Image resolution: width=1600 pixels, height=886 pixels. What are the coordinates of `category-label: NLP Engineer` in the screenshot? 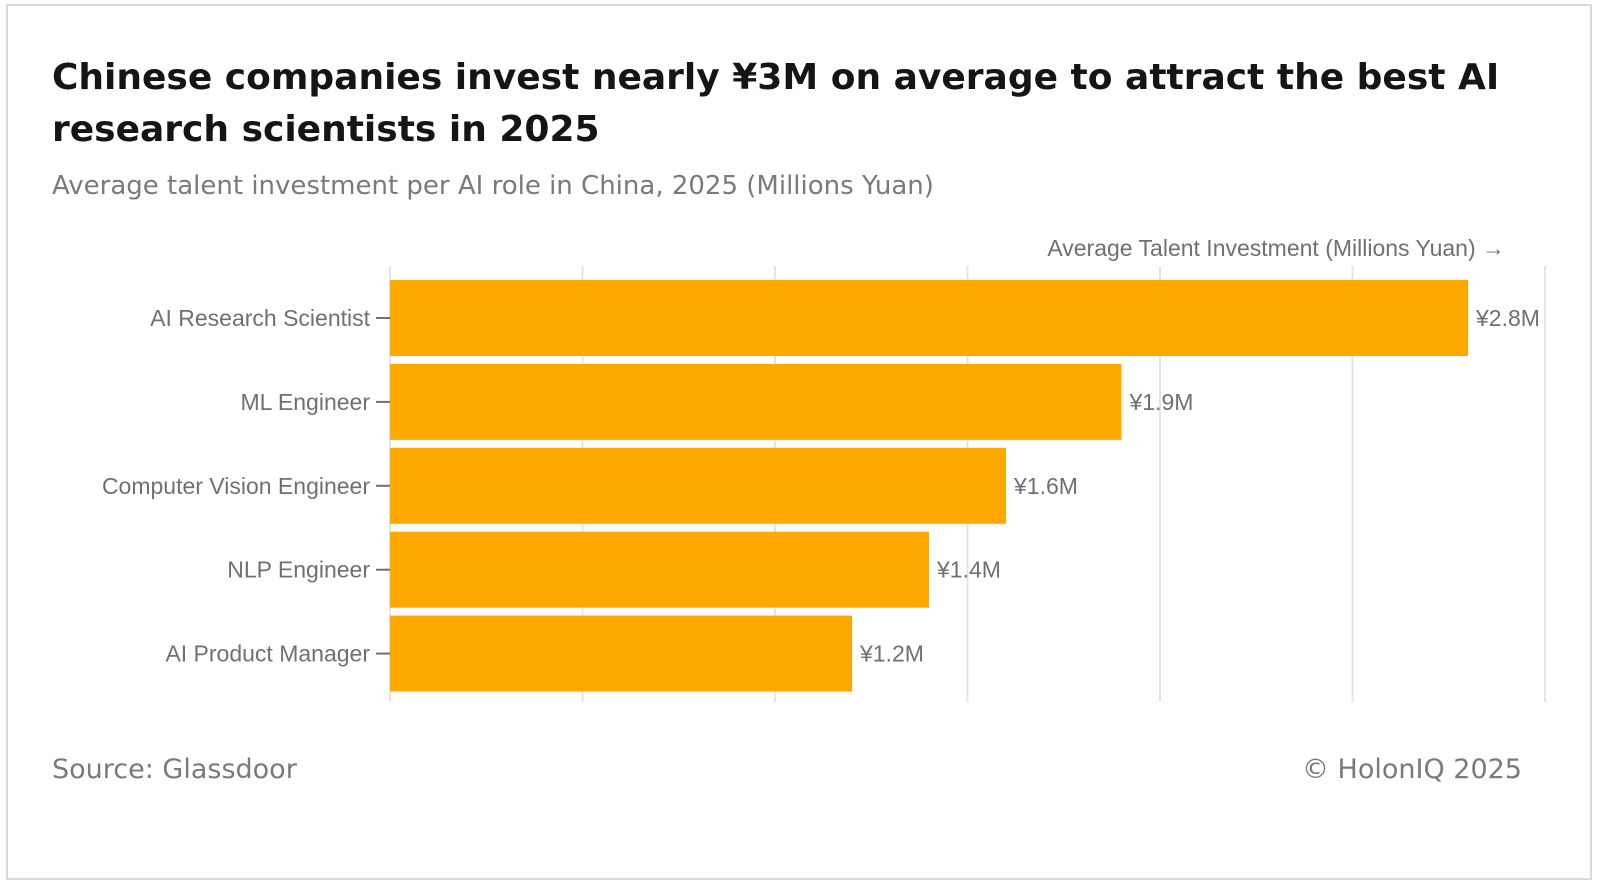 It's located at (298, 570).